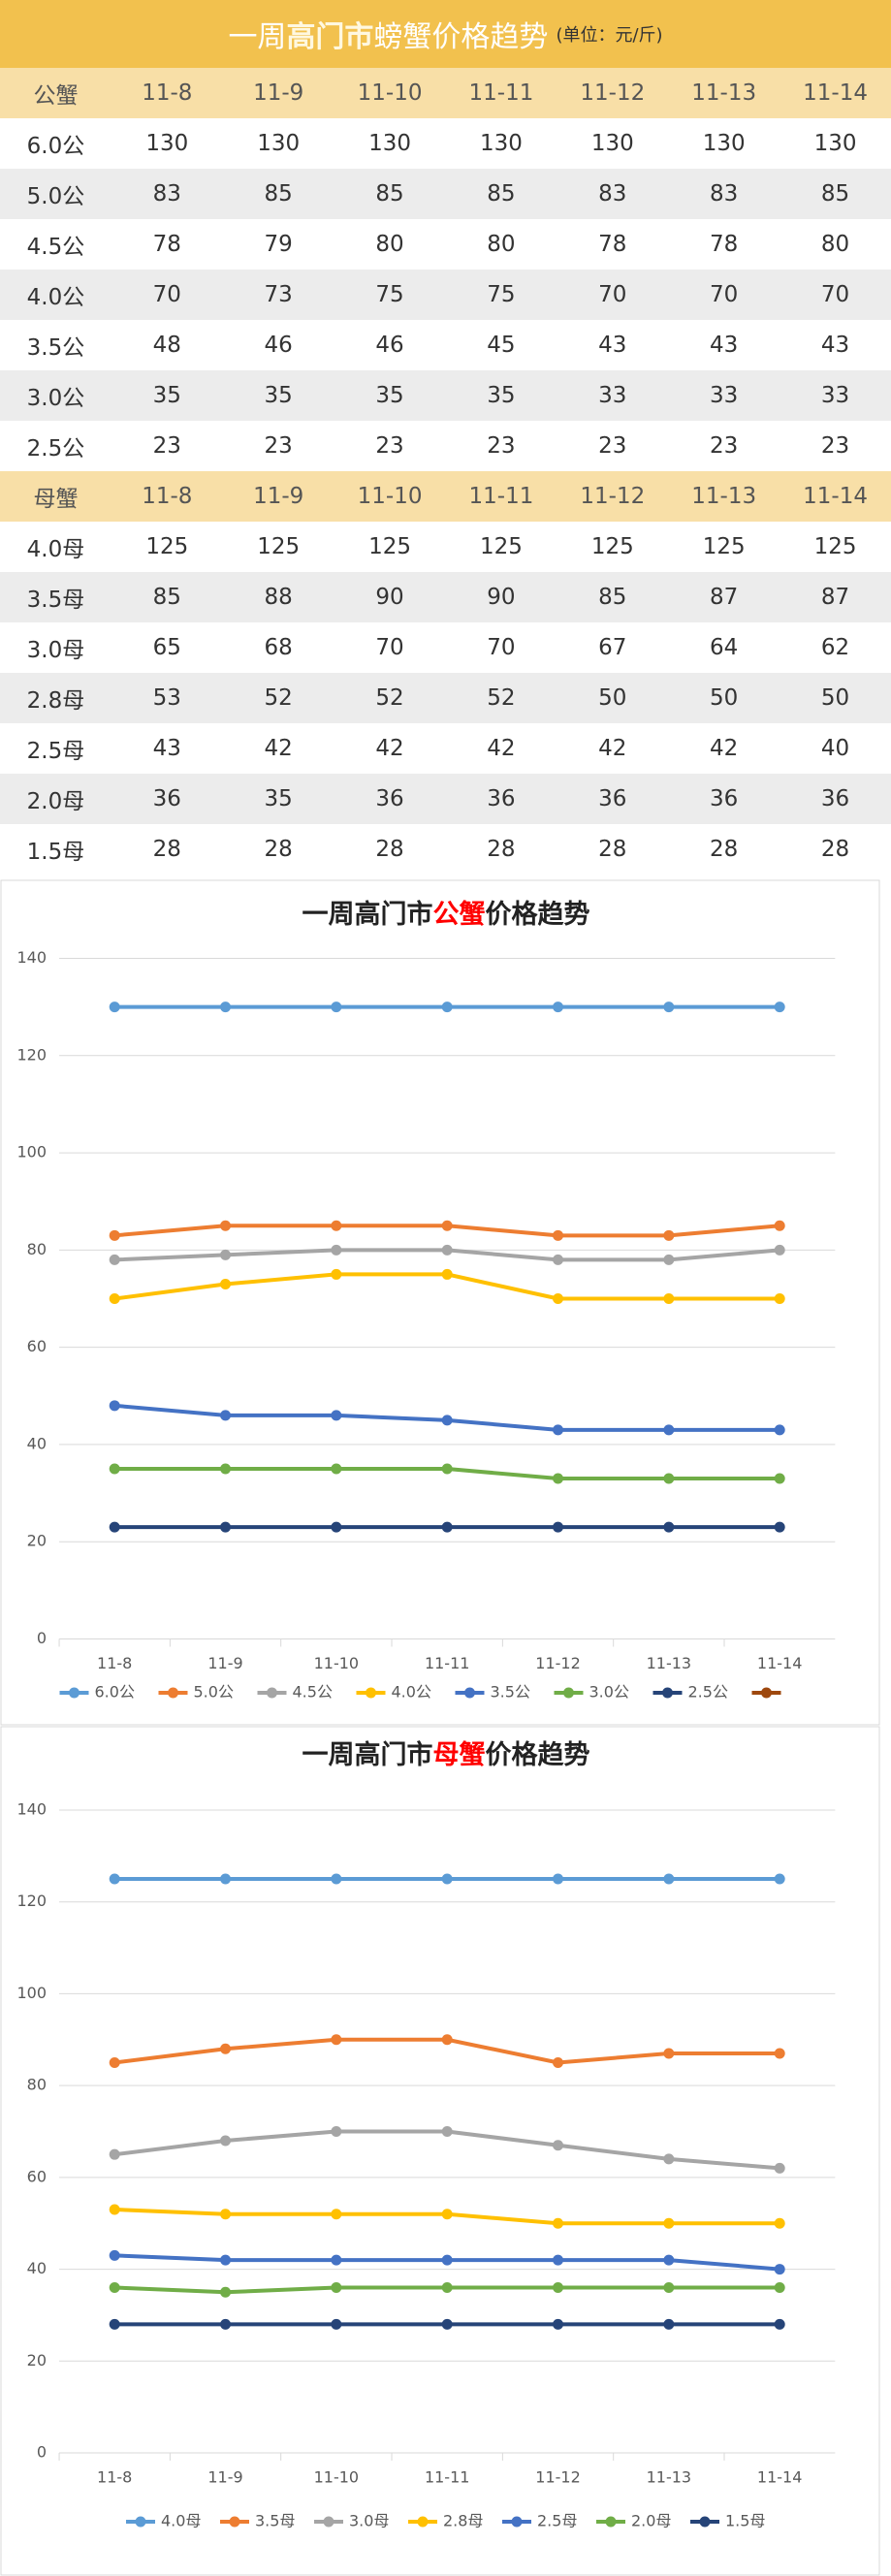 The height and width of the screenshot is (2576, 891). What do you see at coordinates (390, 143) in the screenshot?
I see `table-cell: 130` at bounding box center [390, 143].